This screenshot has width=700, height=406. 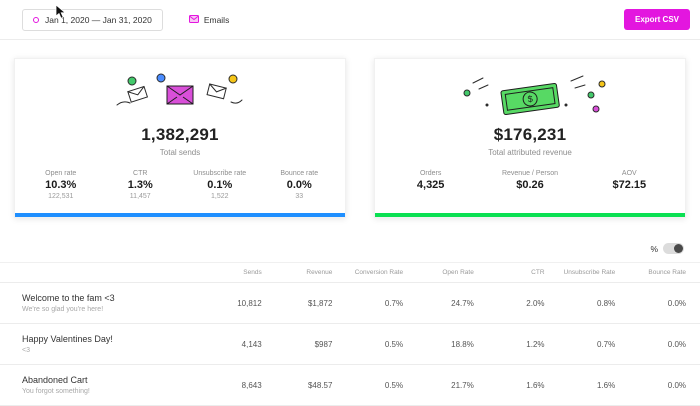 I want to click on open-rate-metric: Open rate 10.3% 122,531, so click(x=61, y=185).